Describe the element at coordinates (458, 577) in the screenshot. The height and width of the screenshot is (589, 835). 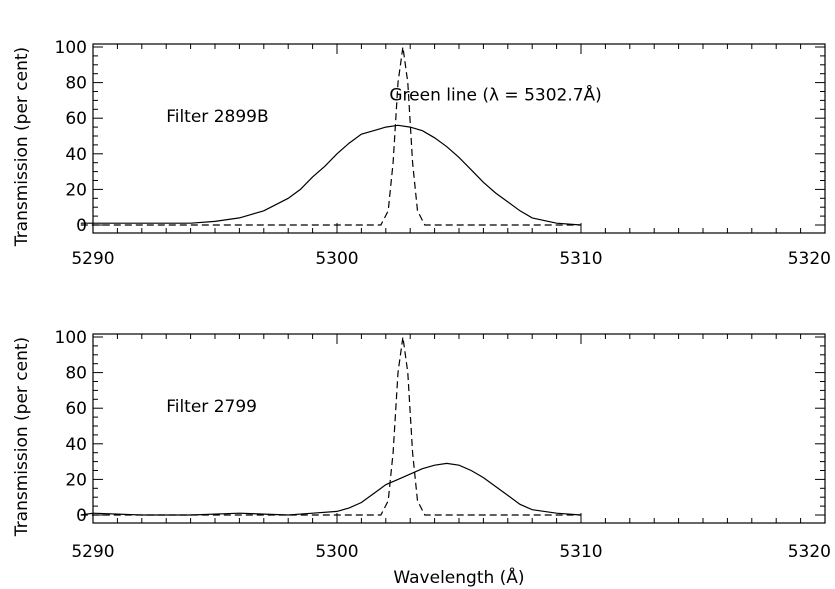
I see `x-axis-label: Wavelength (Å)` at that location.